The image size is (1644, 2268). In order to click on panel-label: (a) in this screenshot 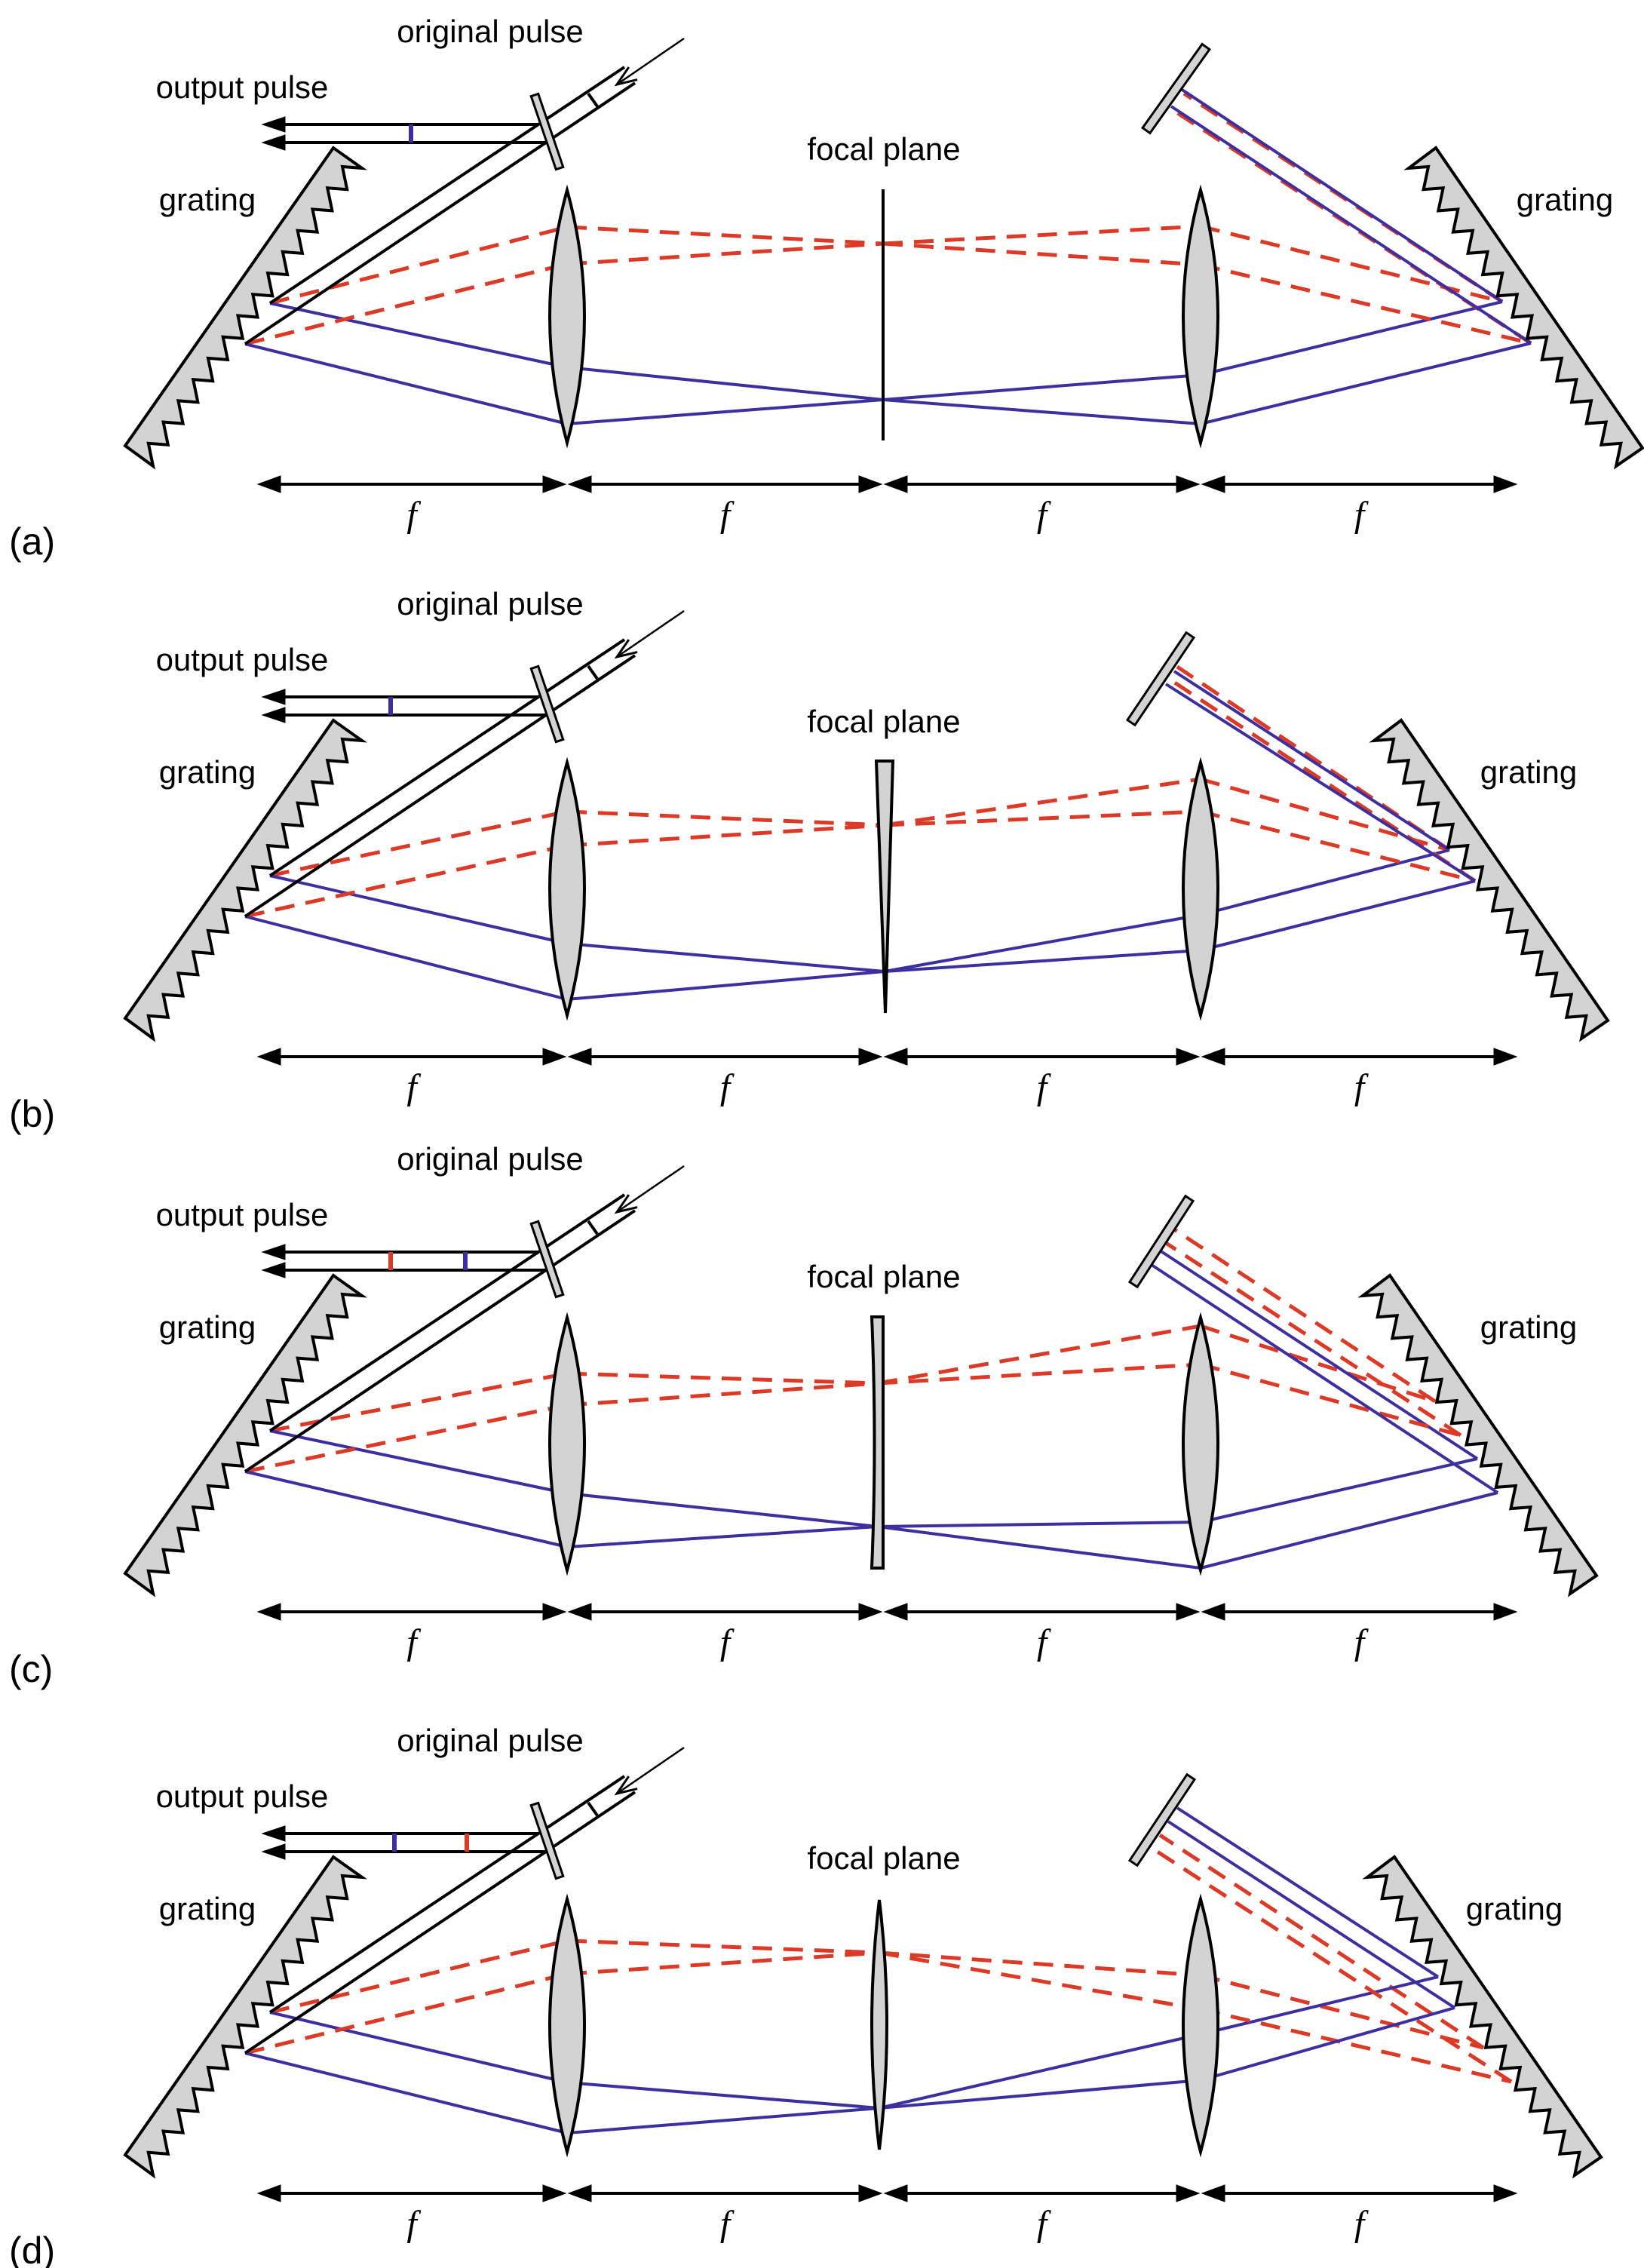, I will do `click(32, 541)`.